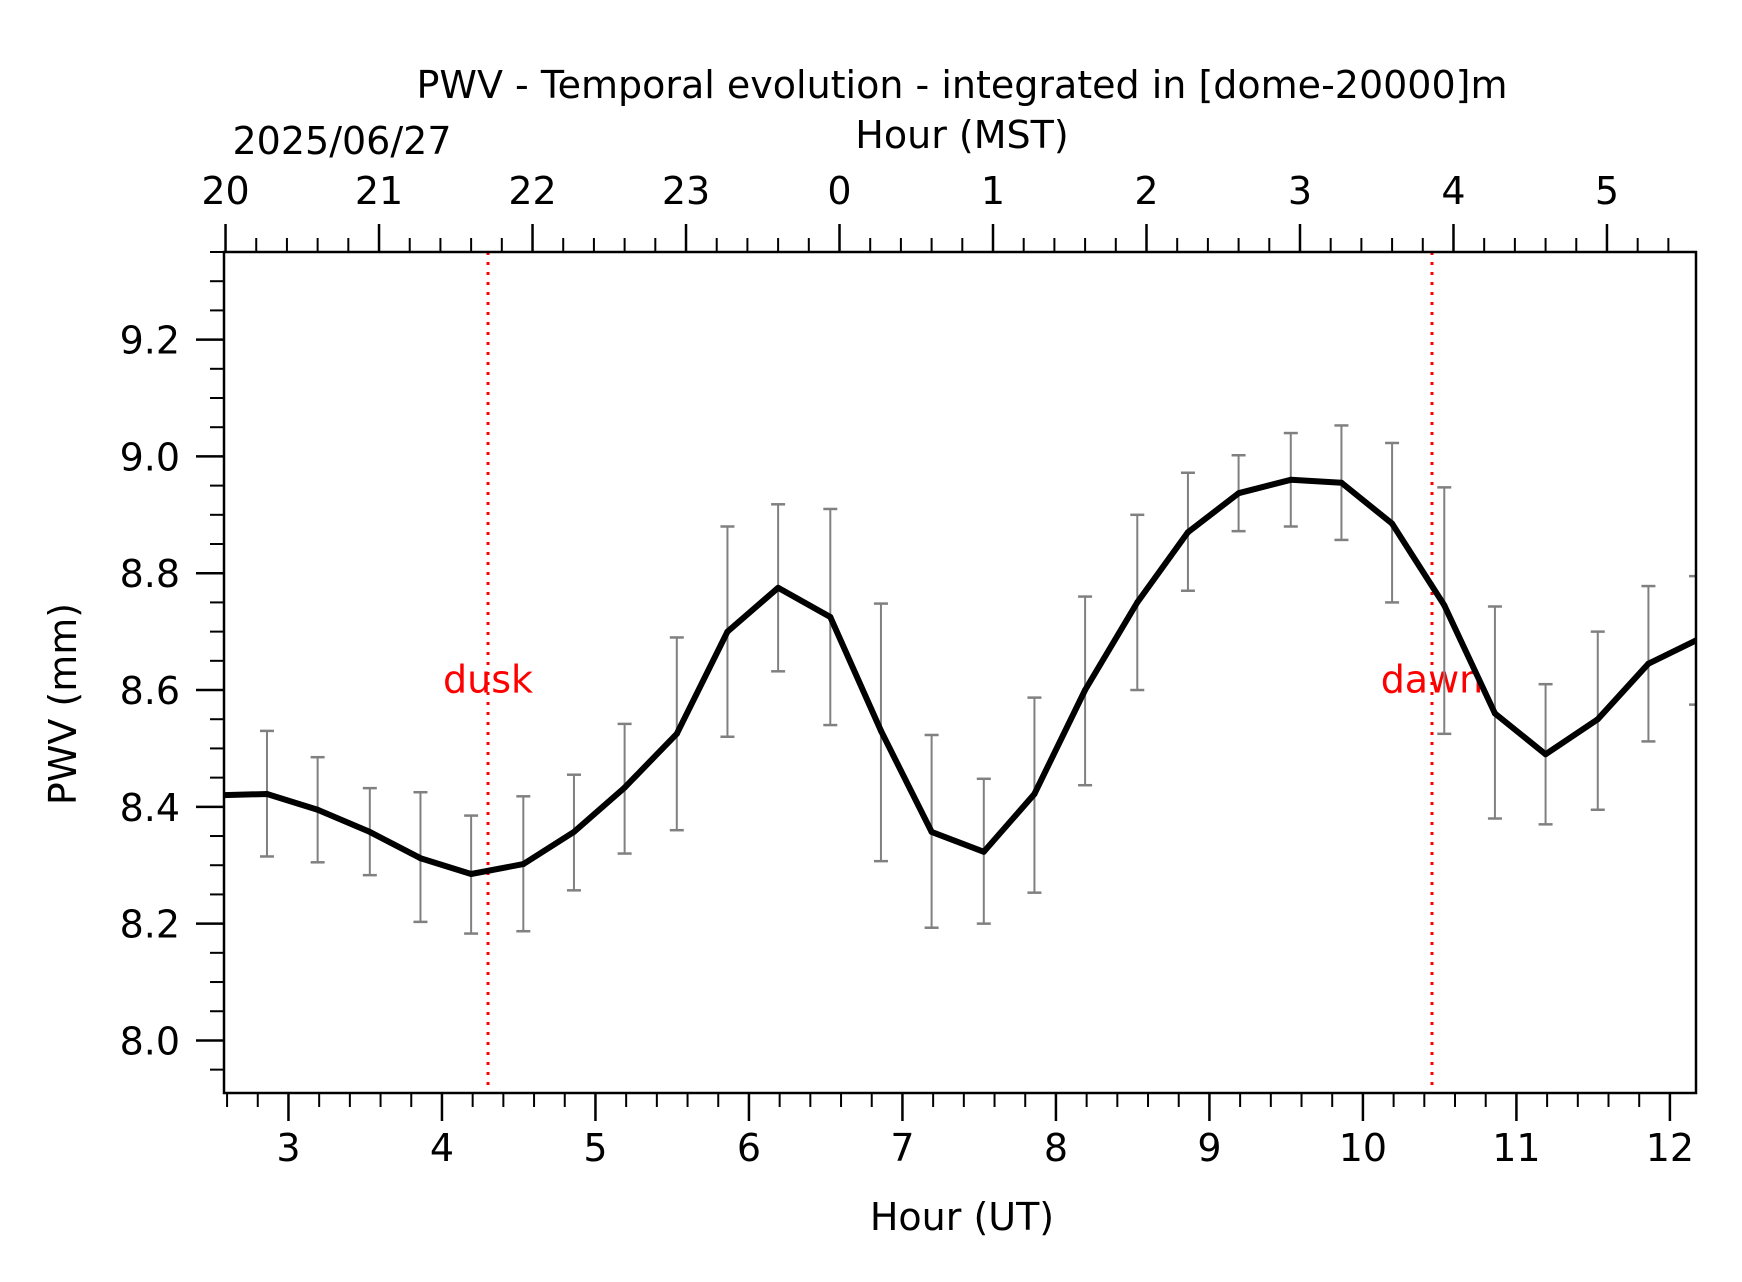 The image size is (1742, 1282). What do you see at coordinates (225, 191) in the screenshot?
I see `top-tick-label: 20` at bounding box center [225, 191].